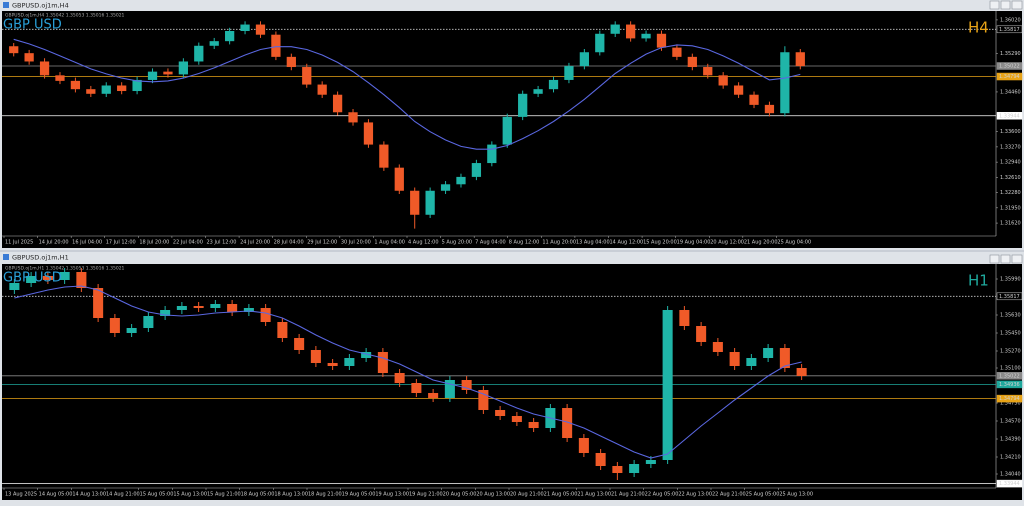 This screenshot has width=1024, height=506. What do you see at coordinates (527, 495) in the screenshot?
I see `x-tick-label: 20 Aug 21:00` at bounding box center [527, 495].